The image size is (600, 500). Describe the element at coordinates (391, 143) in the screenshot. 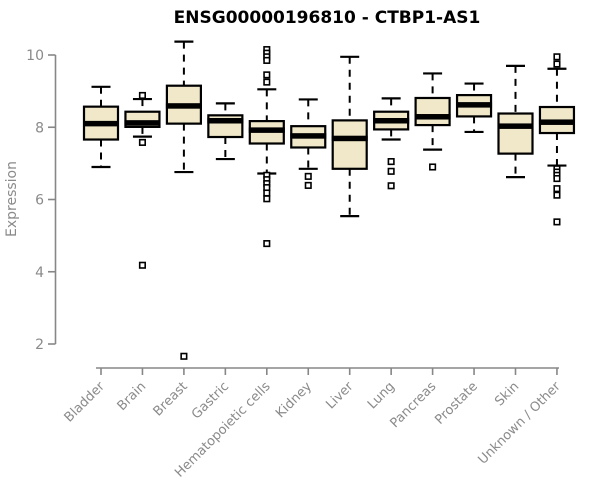

I see `box-group-lung` at that location.